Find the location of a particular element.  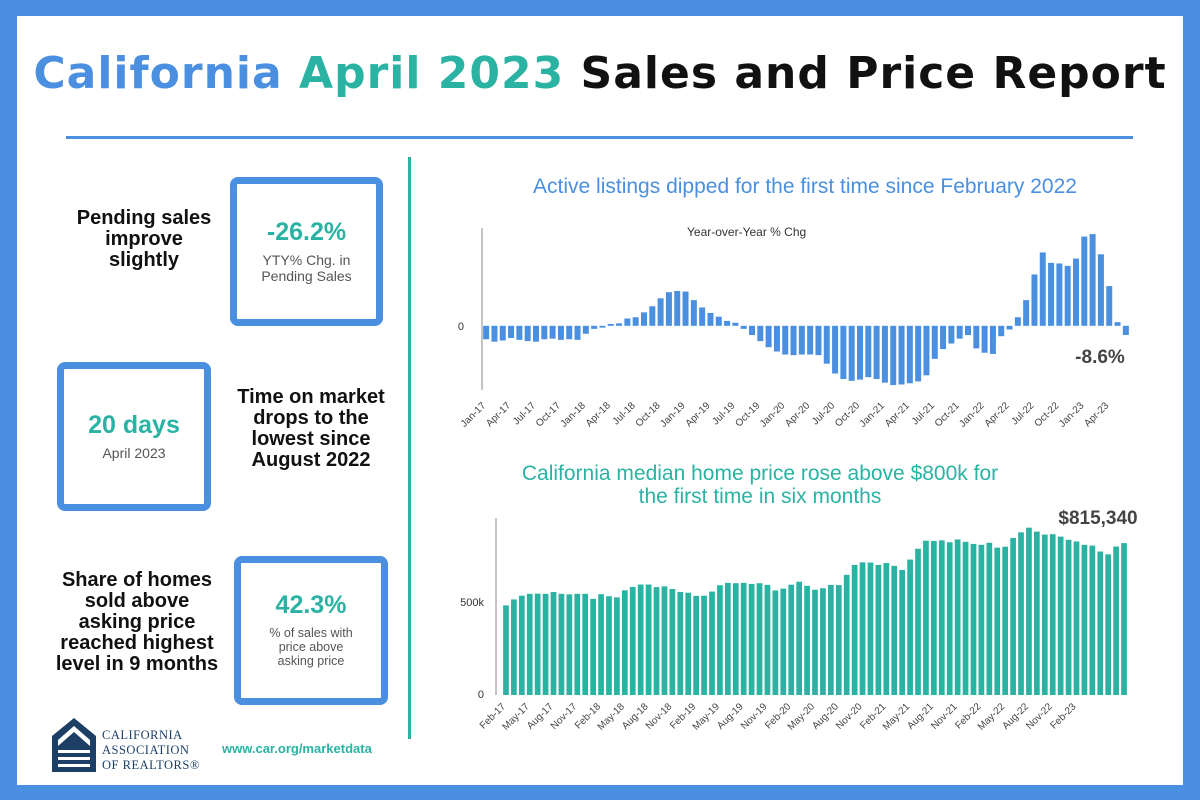

listings-x-tick-label: Jul-17 is located at coordinates (524, 413).